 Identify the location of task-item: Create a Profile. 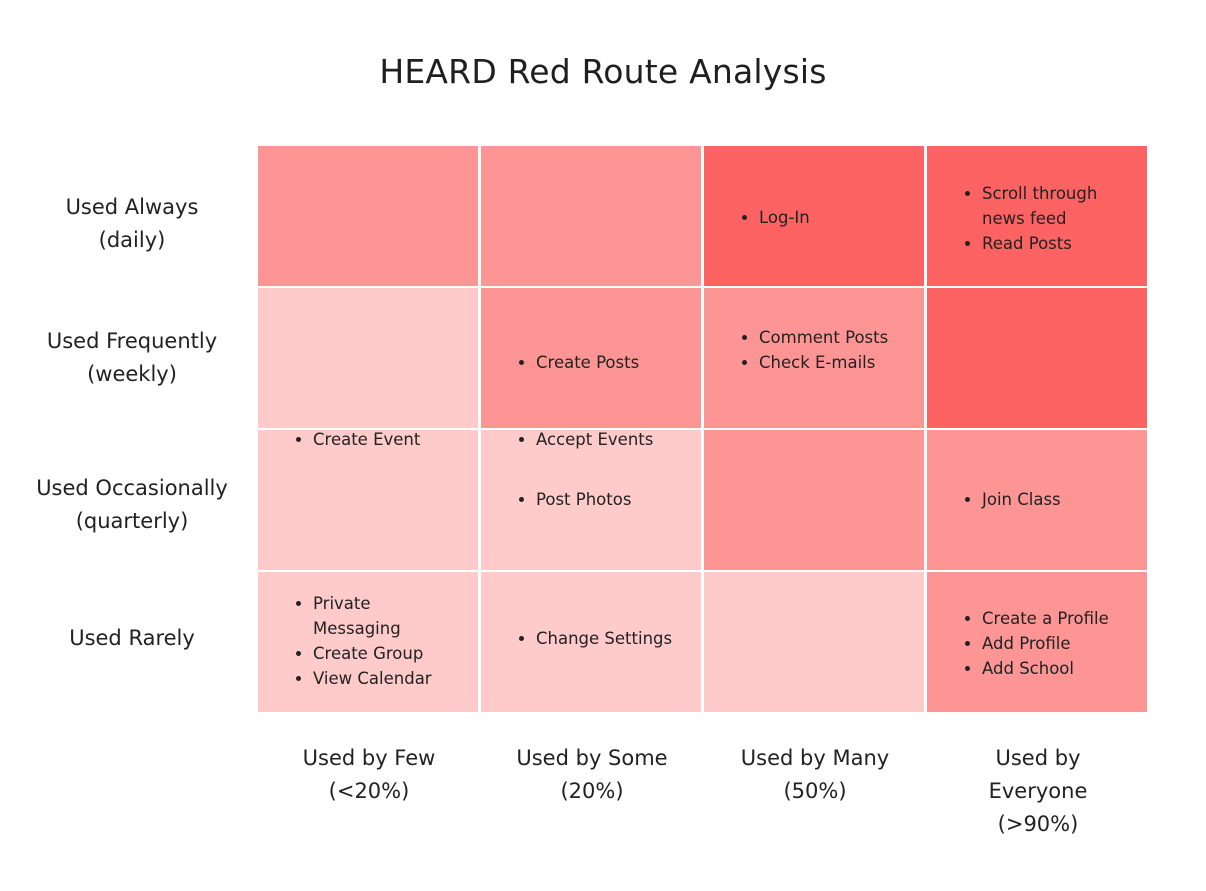
(1060, 618).